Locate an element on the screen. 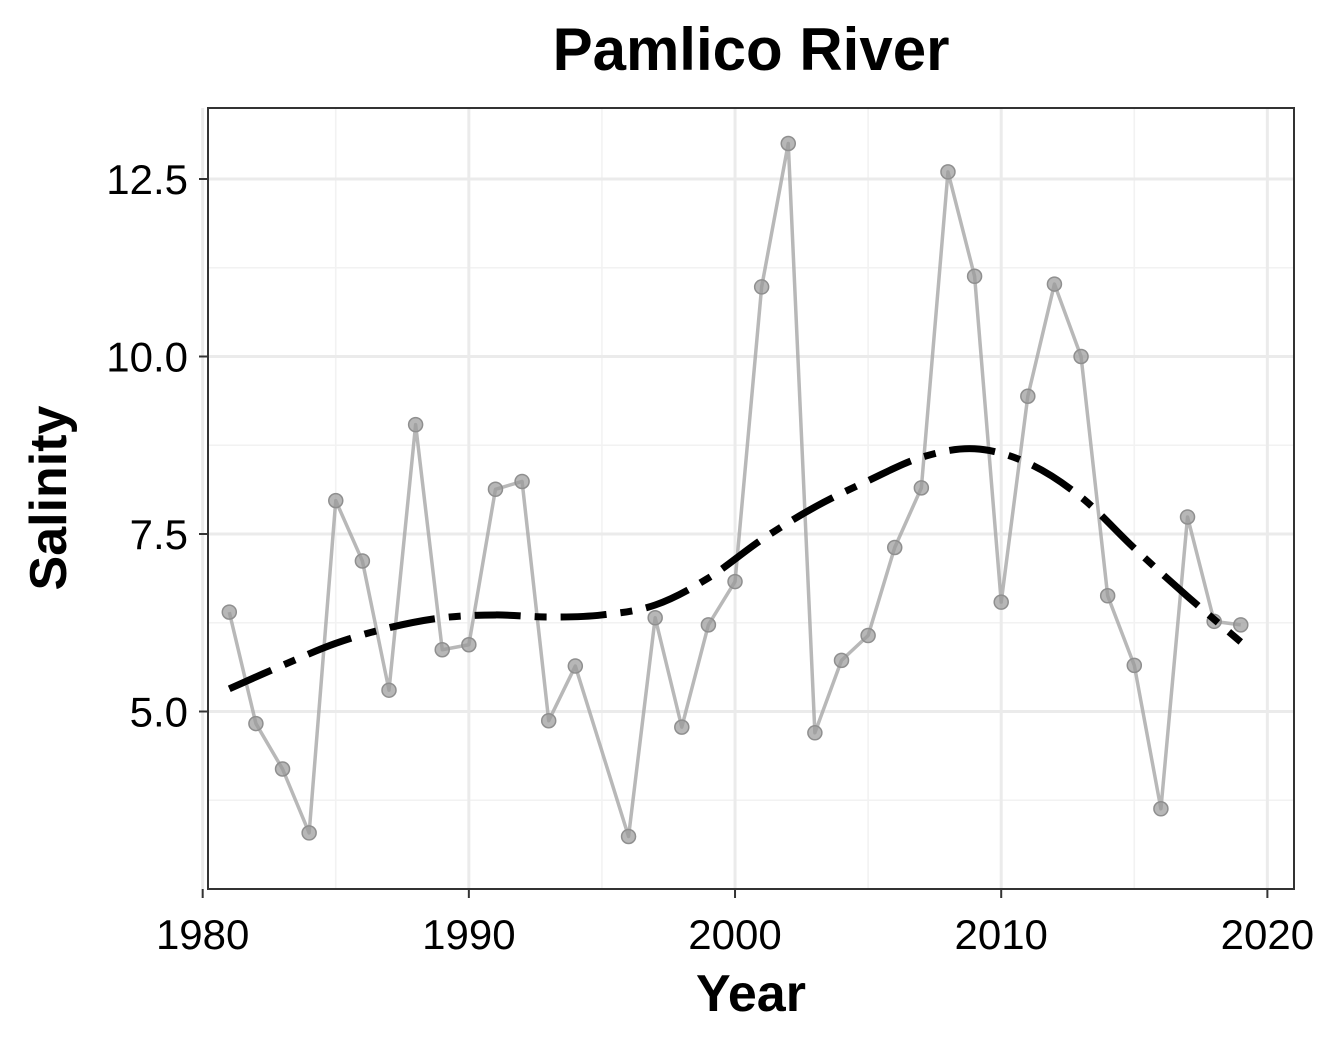 The height and width of the screenshot is (1046, 1318). x-tick-label: 1990 is located at coordinates (468, 934).